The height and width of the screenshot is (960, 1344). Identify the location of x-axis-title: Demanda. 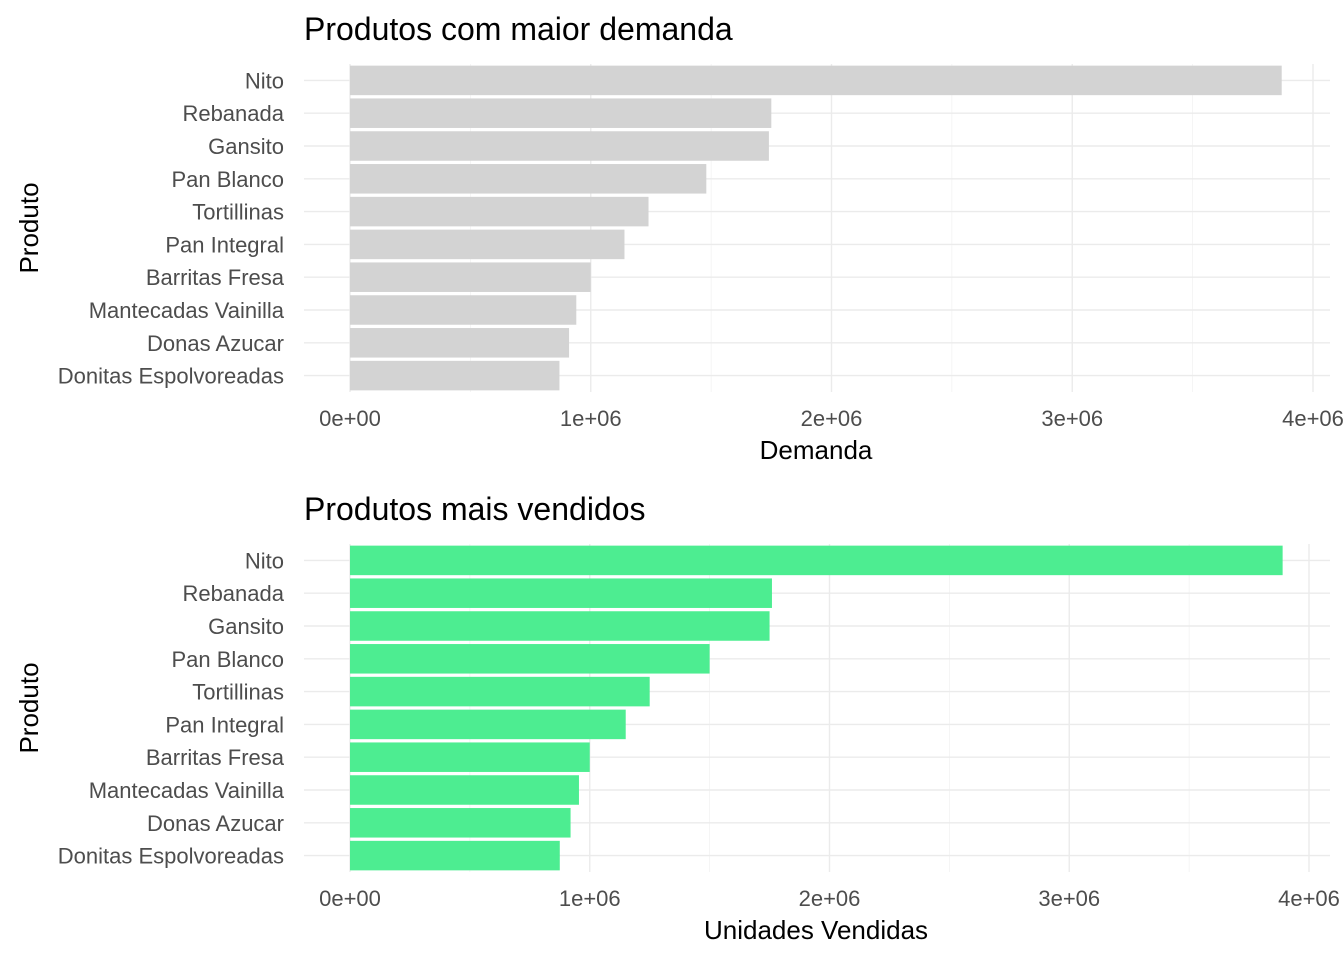
(816, 450).